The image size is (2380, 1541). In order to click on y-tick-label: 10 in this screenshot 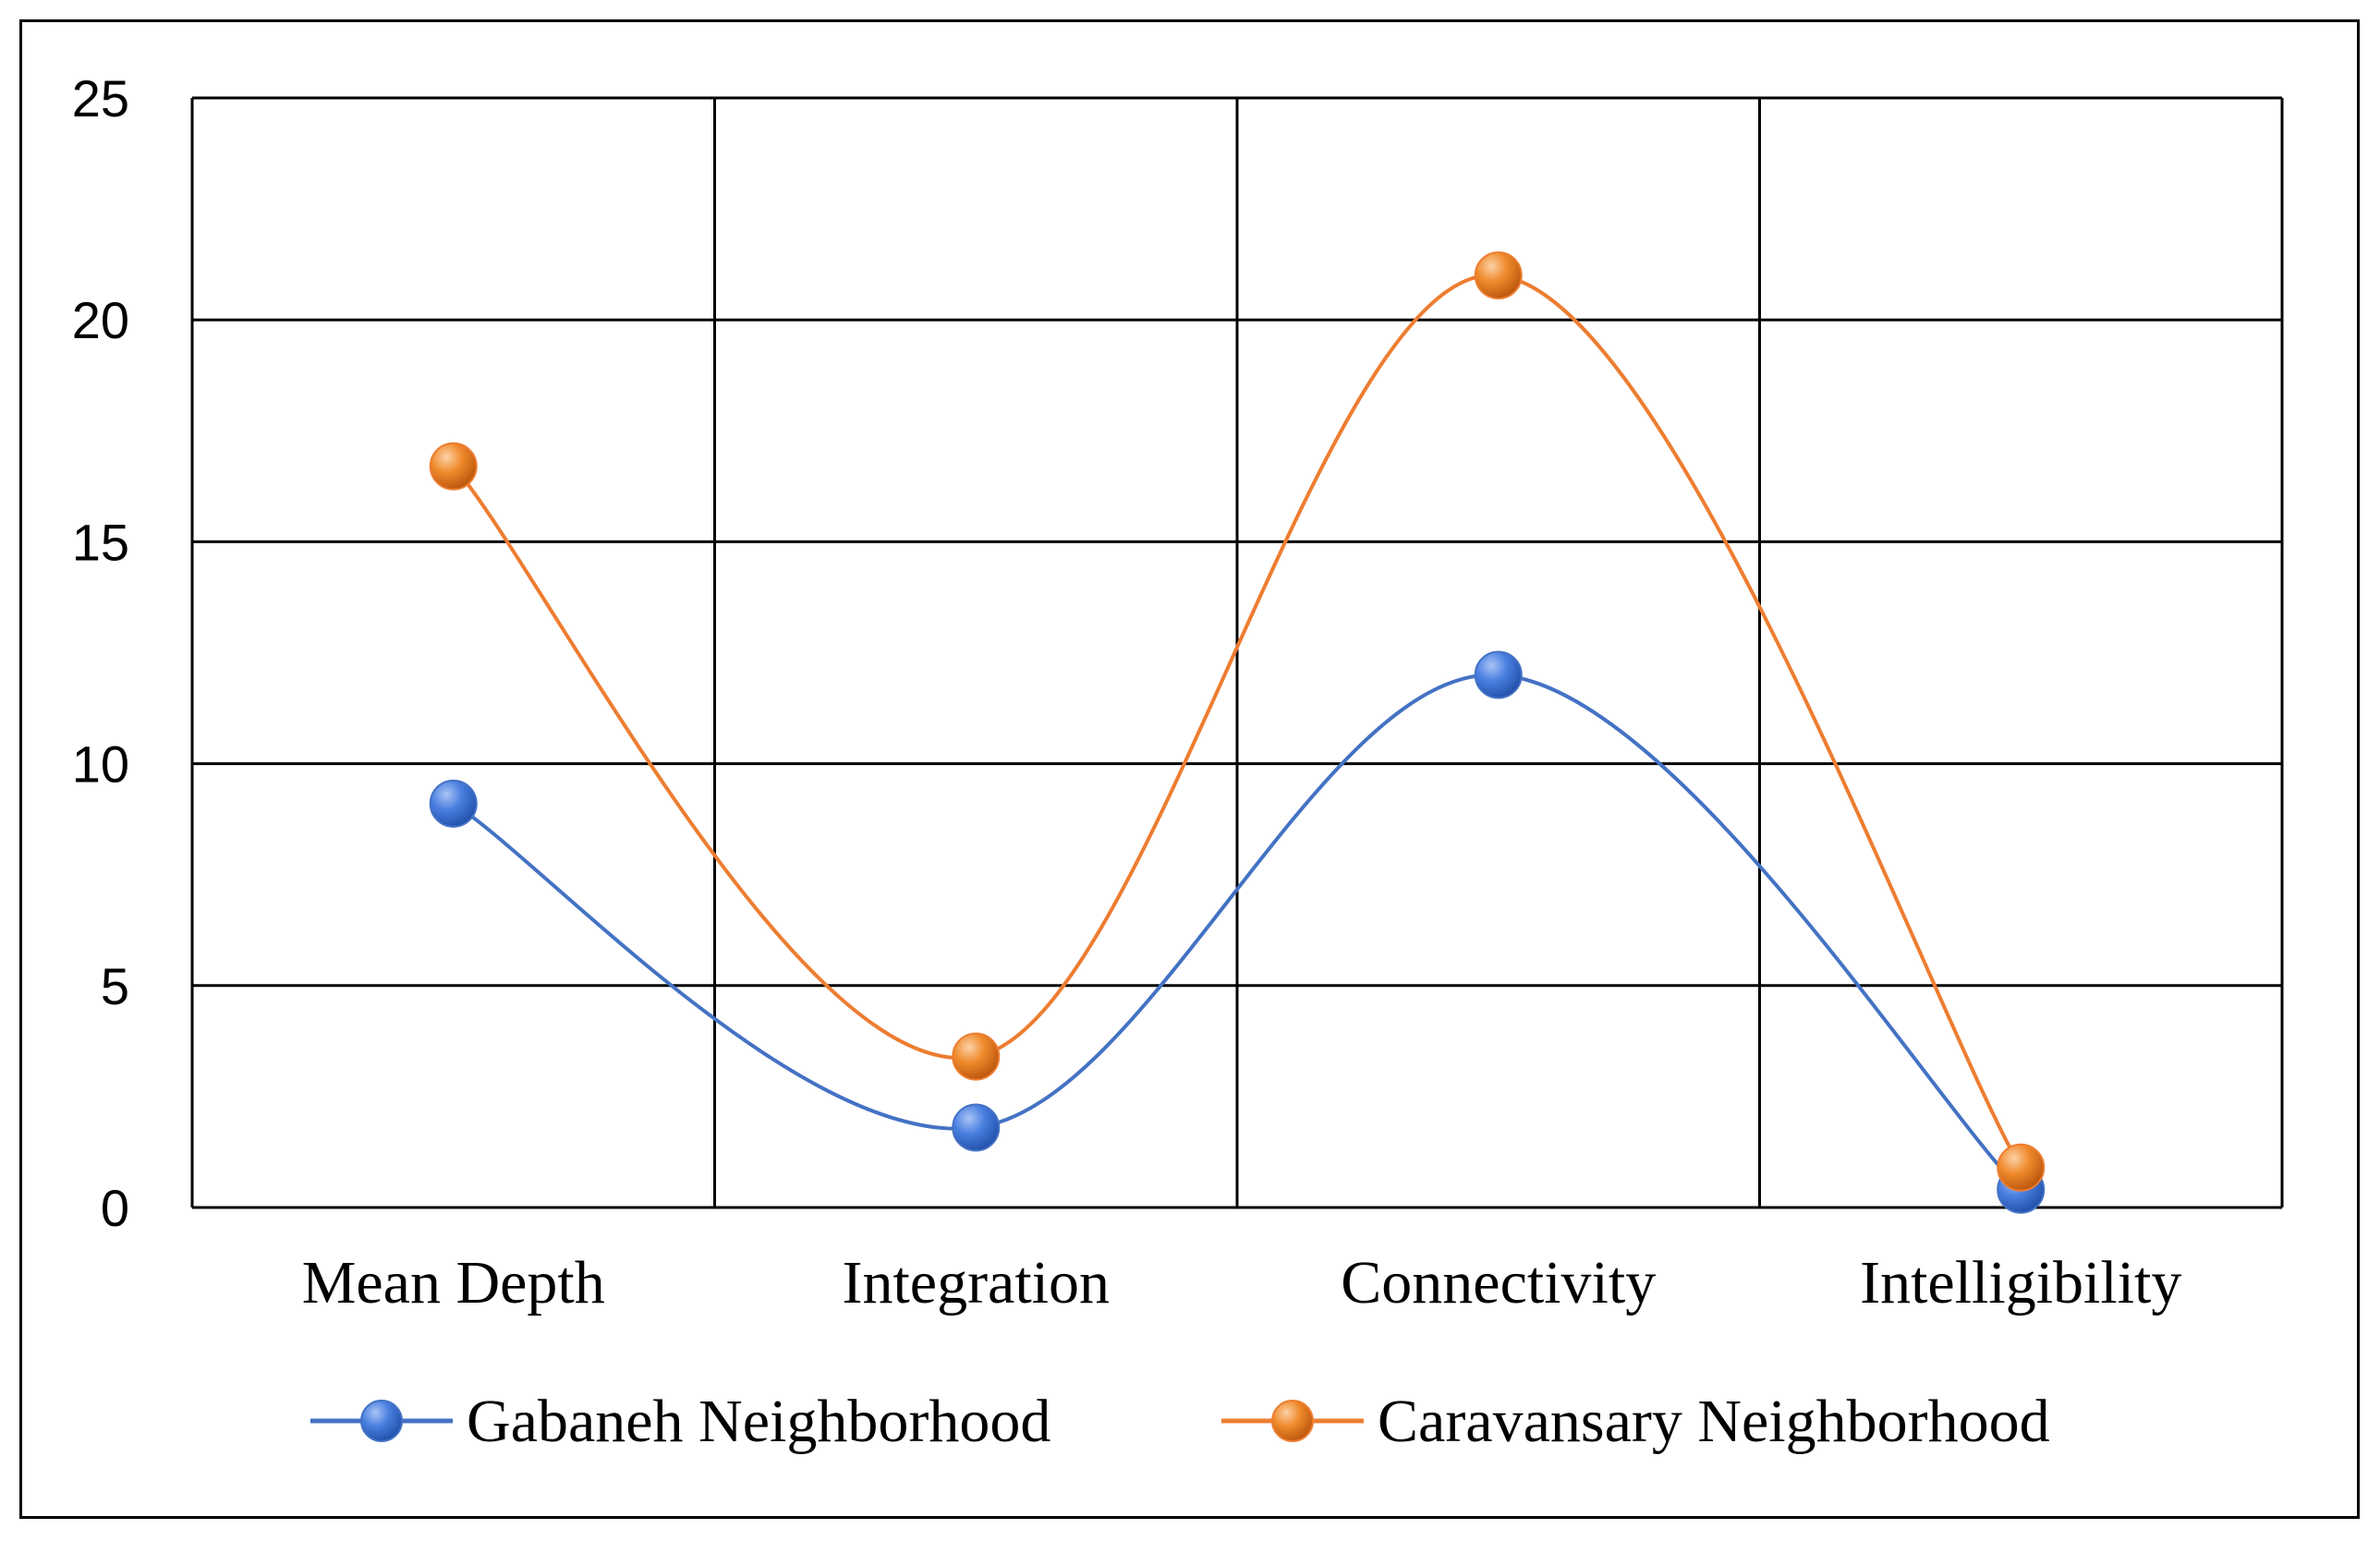, I will do `click(100, 764)`.